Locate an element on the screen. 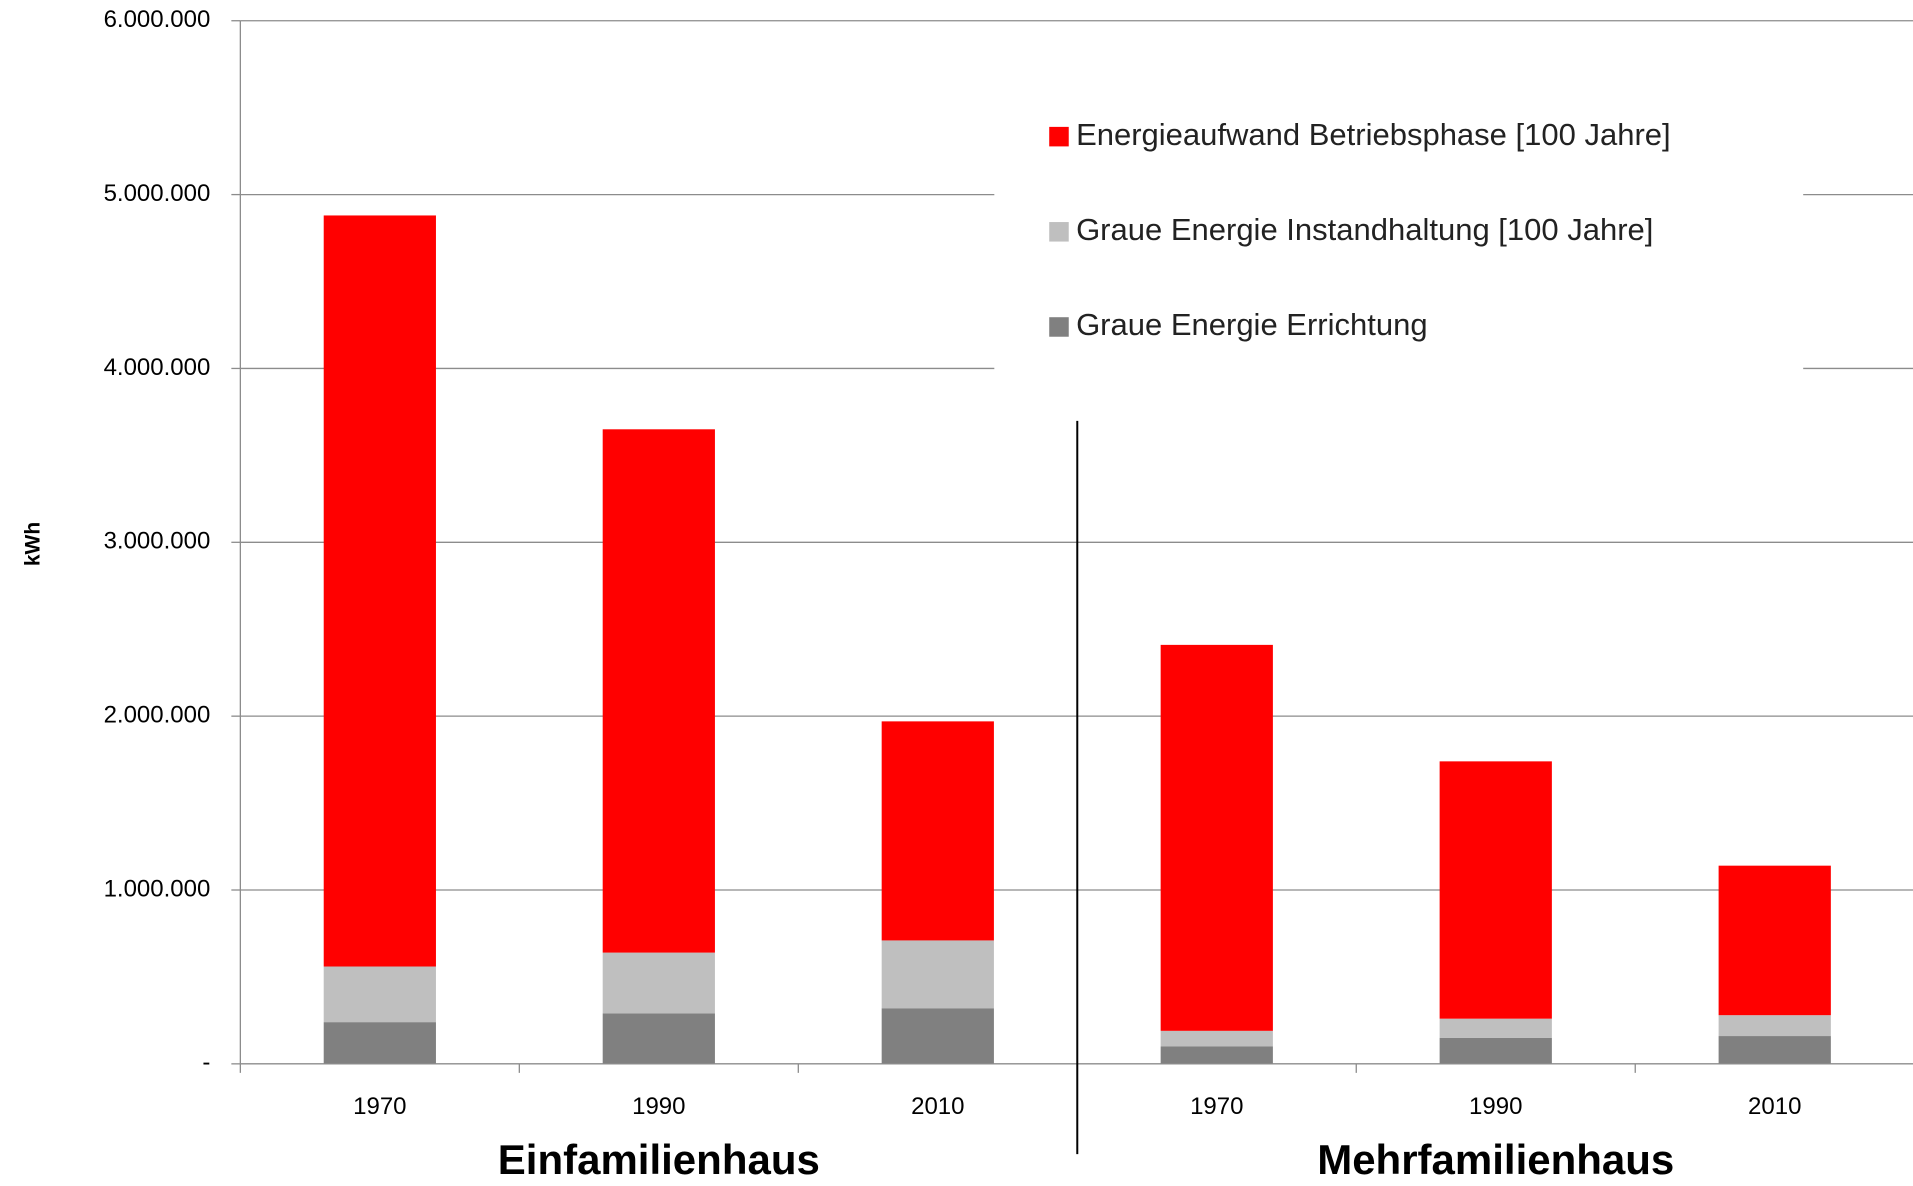  group-label: Mehrfamilienhaus is located at coordinates (1495, 1159).